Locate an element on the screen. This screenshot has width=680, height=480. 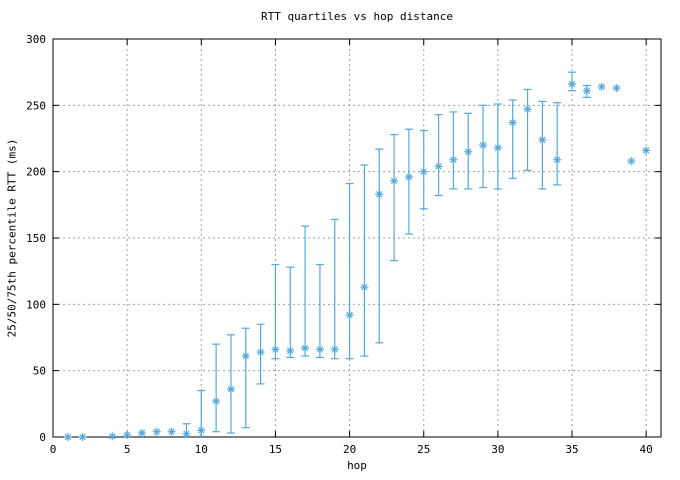
x-tick-label: 30 is located at coordinates (497, 449).